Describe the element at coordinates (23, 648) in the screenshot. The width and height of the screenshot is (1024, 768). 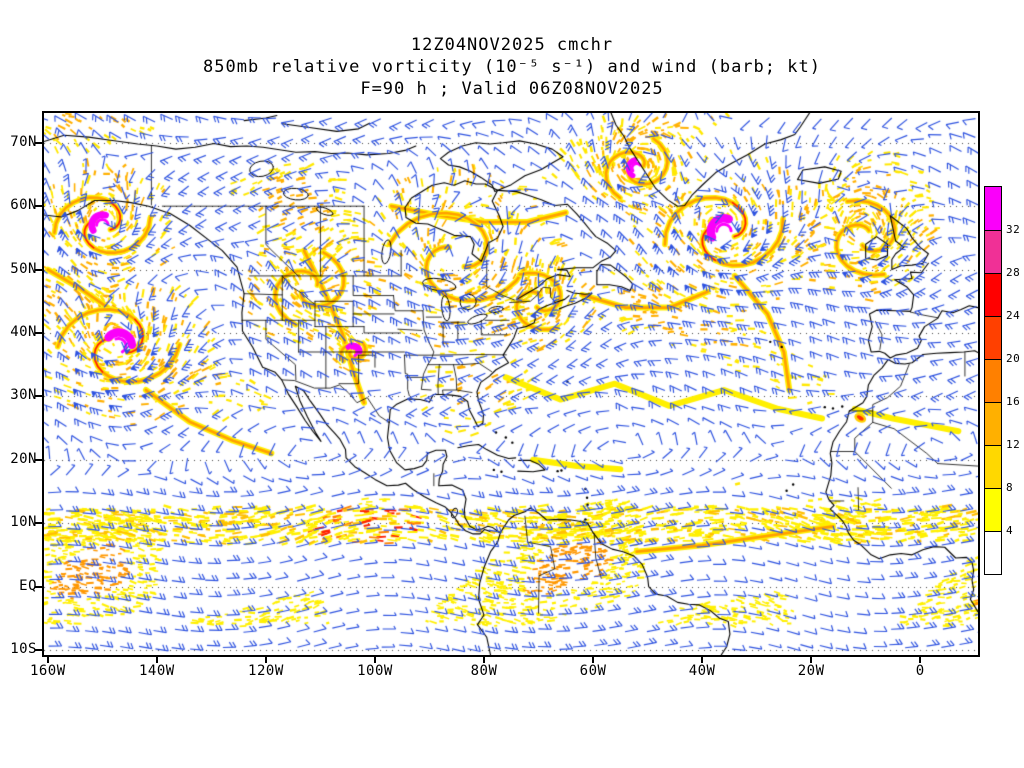
I see `y-axis-tick-label: 10S` at that location.